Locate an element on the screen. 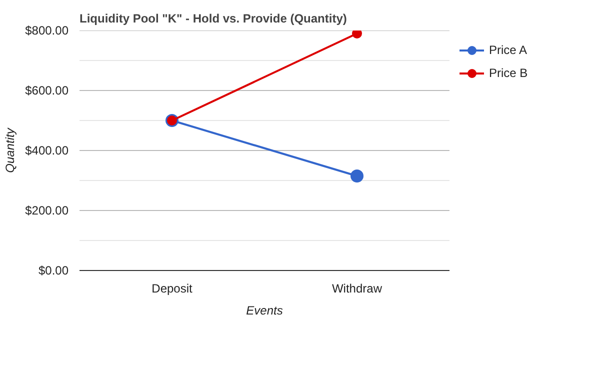 The image size is (600, 390). x-tick-label: Deposit is located at coordinates (173, 289).